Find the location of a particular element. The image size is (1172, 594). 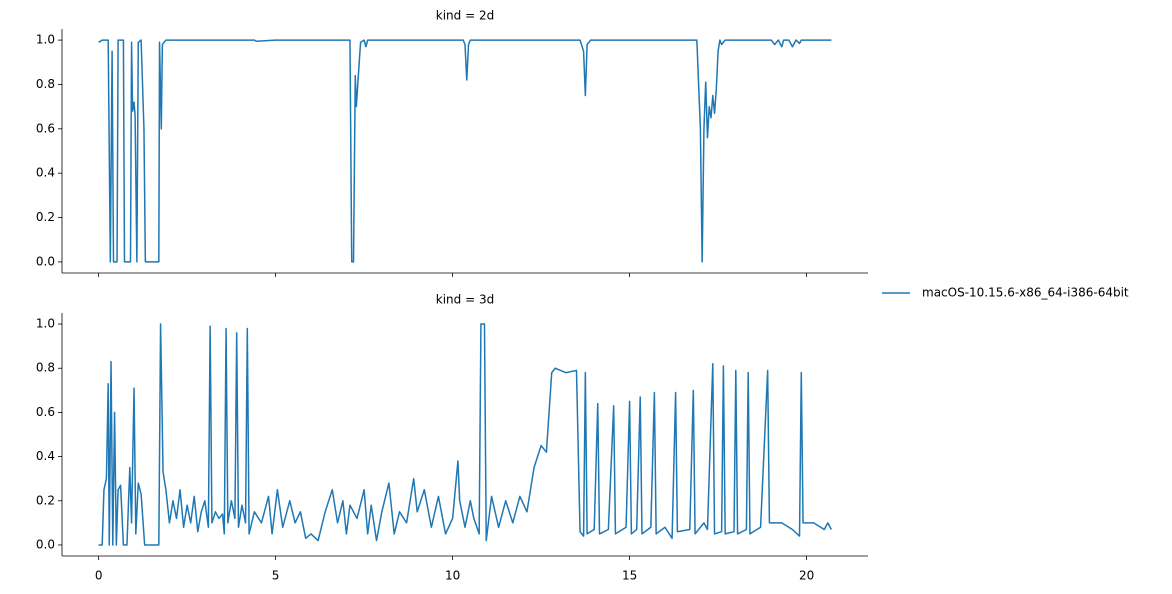

x-tick-label: 0 is located at coordinates (99, 576).